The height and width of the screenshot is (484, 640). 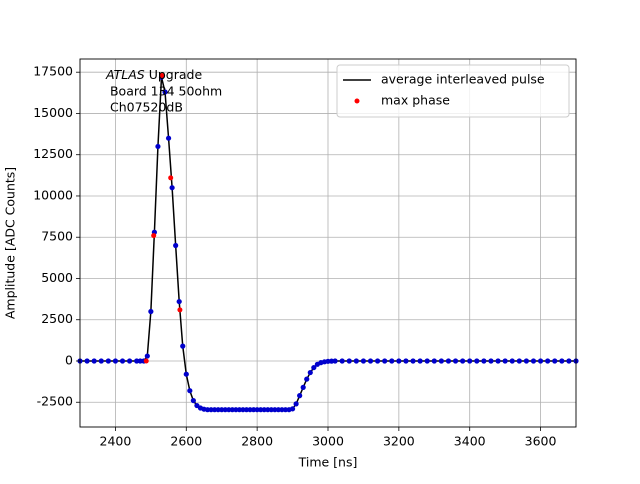 What do you see at coordinates (399, 441) in the screenshot?
I see `x-tick-label: 3200` at bounding box center [399, 441].